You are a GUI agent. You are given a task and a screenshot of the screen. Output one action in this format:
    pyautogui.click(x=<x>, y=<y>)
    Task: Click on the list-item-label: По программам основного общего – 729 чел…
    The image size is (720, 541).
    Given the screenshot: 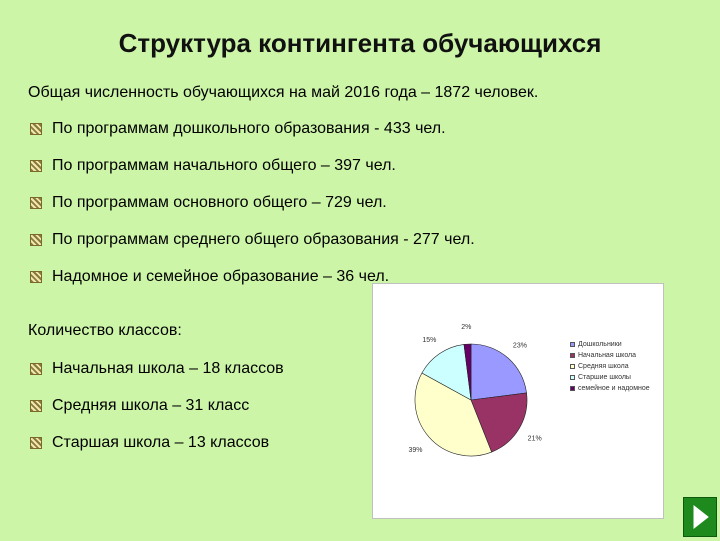 What is the action you would take?
    pyautogui.click(x=219, y=202)
    